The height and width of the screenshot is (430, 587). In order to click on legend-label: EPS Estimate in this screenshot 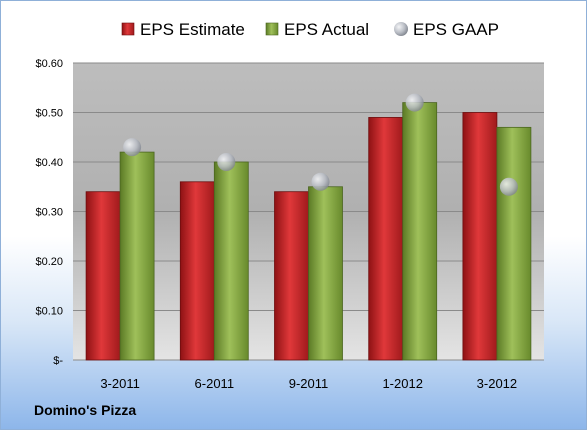, I will do `click(192, 29)`.